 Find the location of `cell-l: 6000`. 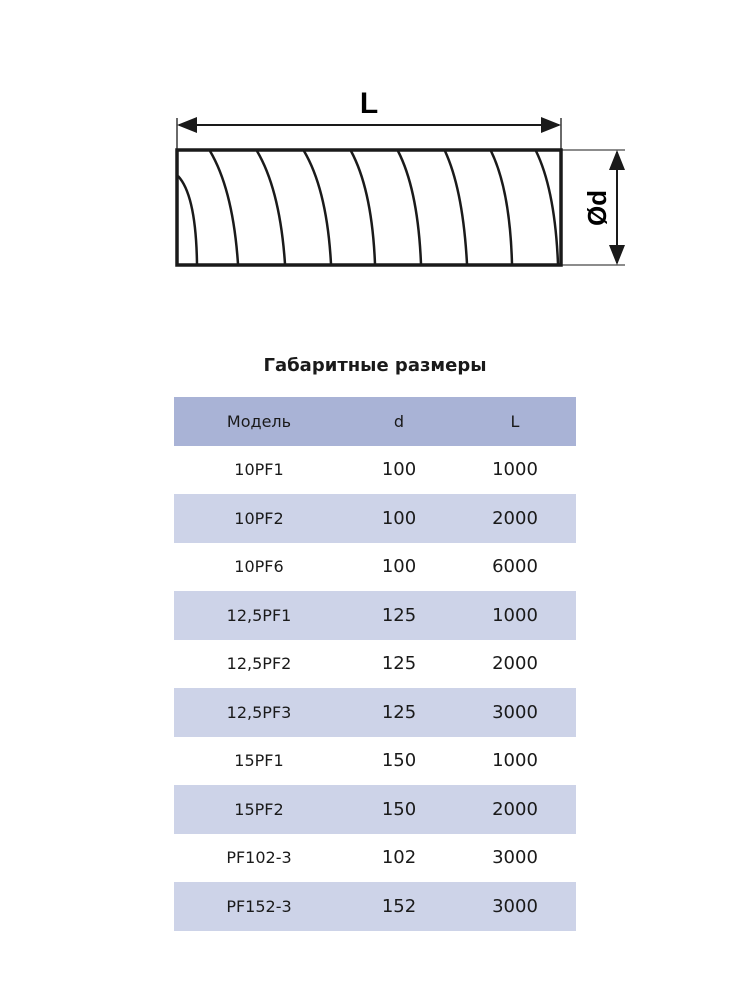

cell-l: 6000 is located at coordinates (515, 567).